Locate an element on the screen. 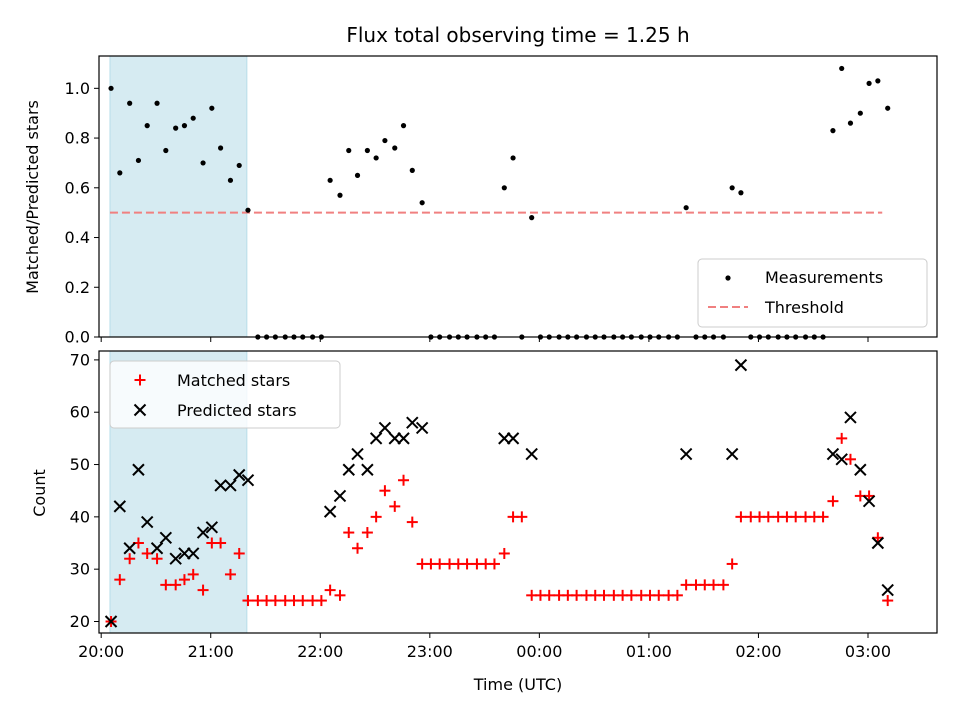 Image resolution: width=960 pixels, height=720 pixels. bottom-y-tick-label: 70 is located at coordinates (80, 359).